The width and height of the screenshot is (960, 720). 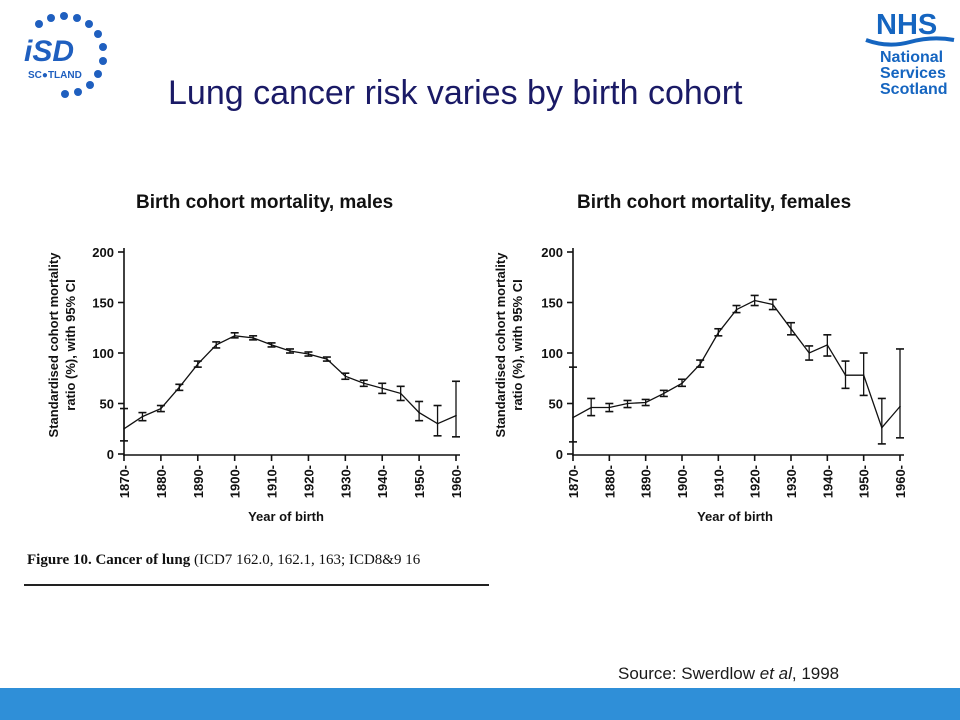 I want to click on nhs-line-services: Services, so click(x=913, y=73).